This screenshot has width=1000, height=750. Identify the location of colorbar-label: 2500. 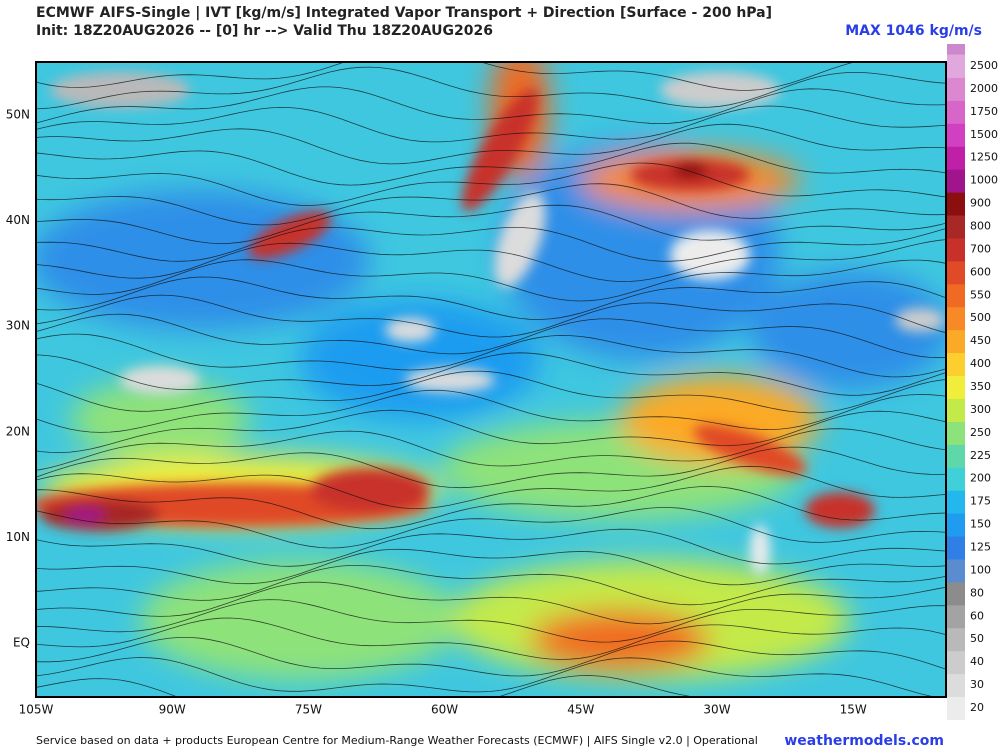
(984, 65).